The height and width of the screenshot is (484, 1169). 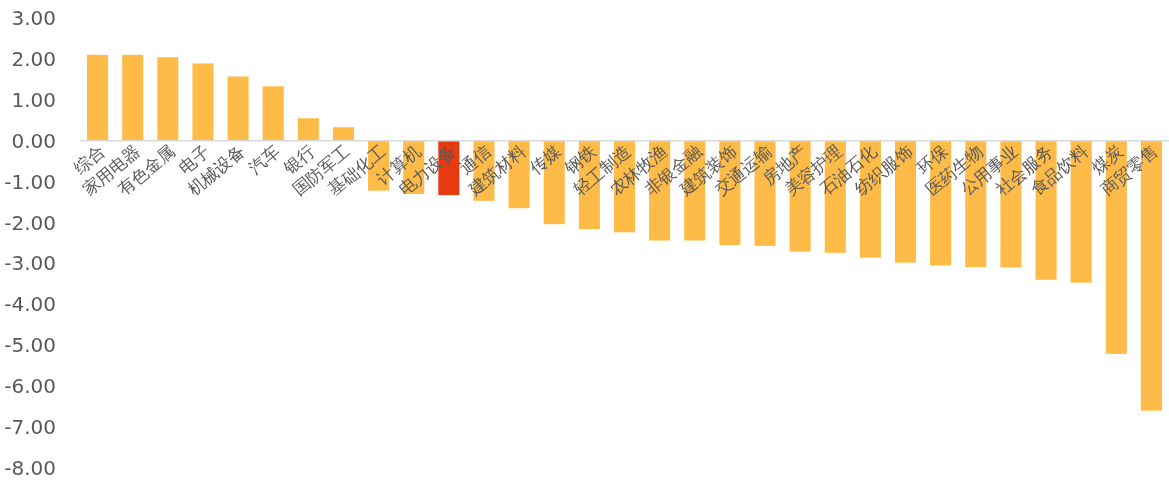 I want to click on y-tick-label: -6.00, so click(x=30, y=386).